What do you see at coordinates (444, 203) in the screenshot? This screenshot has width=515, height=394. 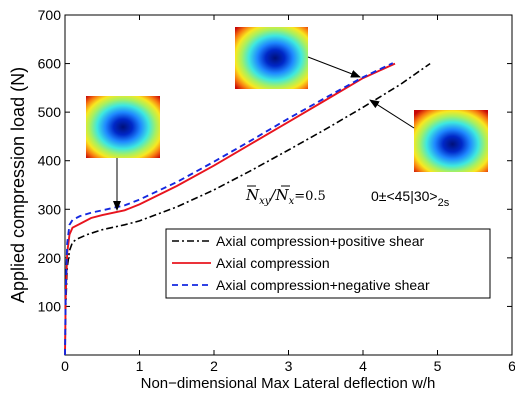 I see `layup-sub: 2s` at bounding box center [444, 203].